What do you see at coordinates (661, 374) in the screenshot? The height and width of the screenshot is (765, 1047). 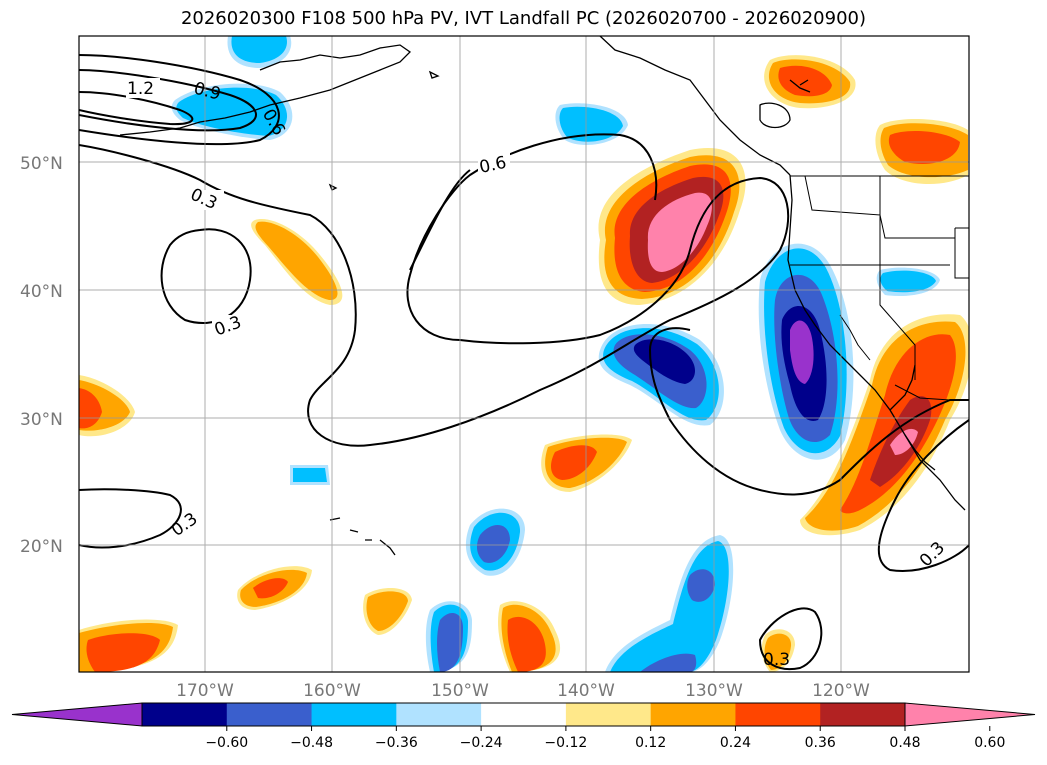 I see `negative-anomaly-central` at bounding box center [661, 374].